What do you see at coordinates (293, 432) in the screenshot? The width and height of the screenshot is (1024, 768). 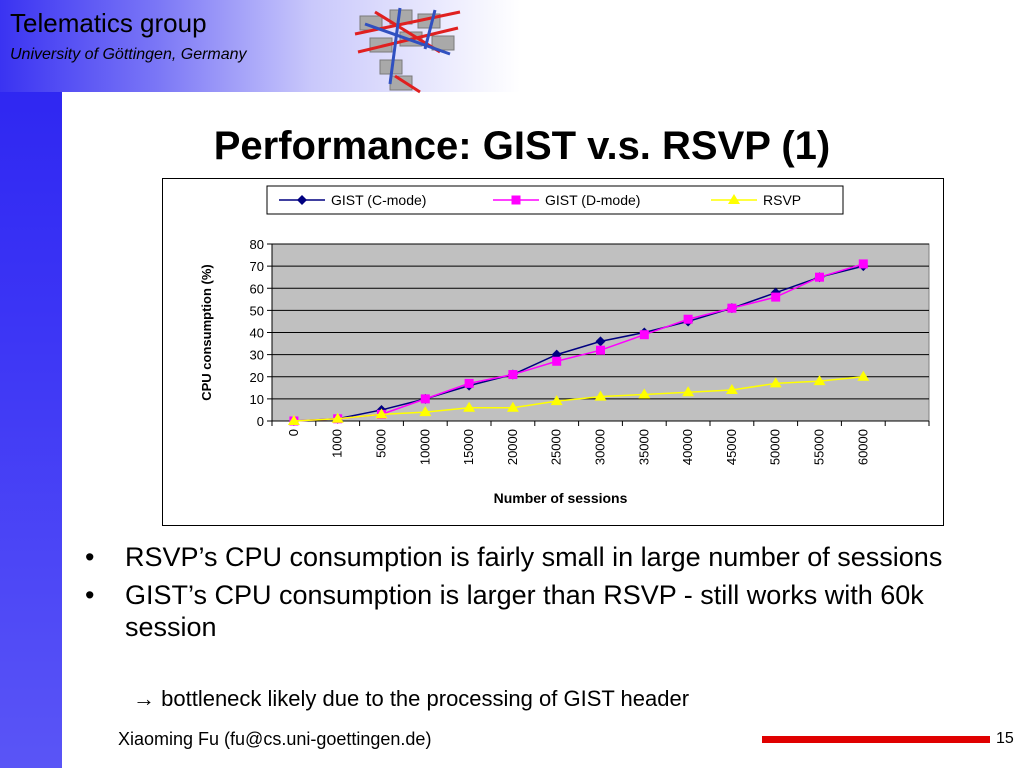 I see `x-tick-label: 0` at bounding box center [293, 432].